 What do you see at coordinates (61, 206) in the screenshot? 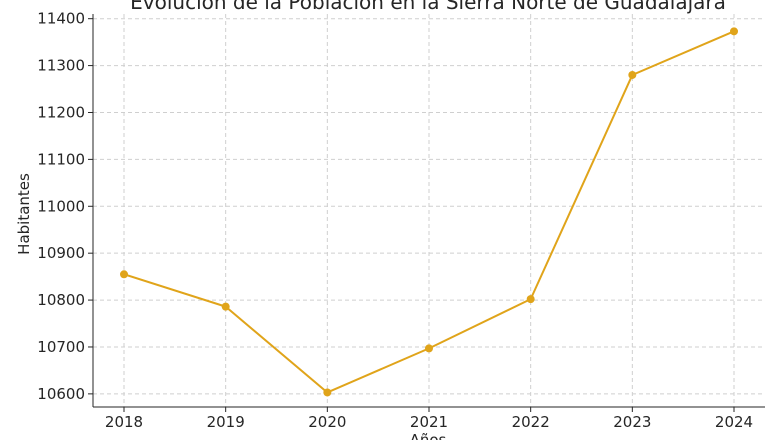
I see `y-tick-label: 11000` at bounding box center [61, 206].